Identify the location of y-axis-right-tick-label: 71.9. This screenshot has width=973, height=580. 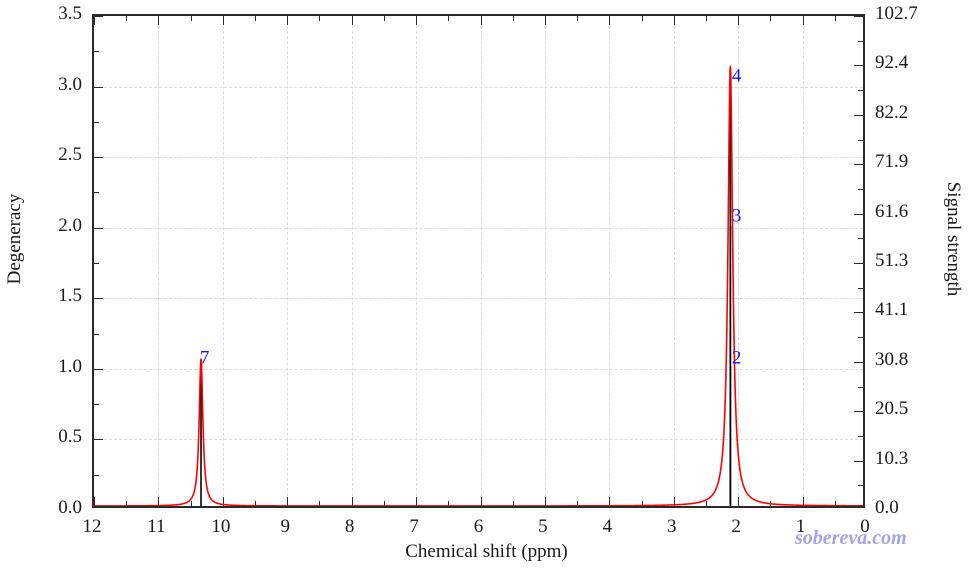
(892, 162).